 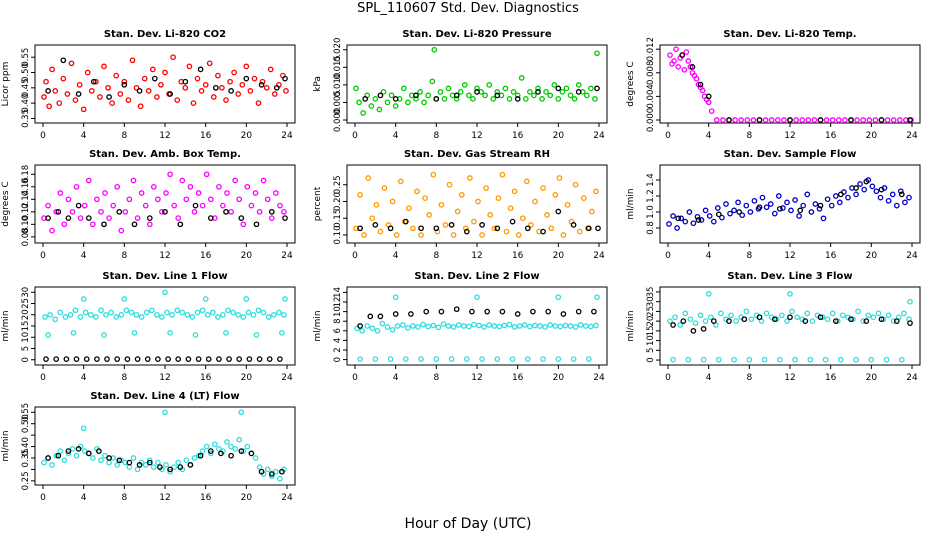 What do you see at coordinates (26, 87) in the screenshot?
I see `y-tick-label: 0.45` at bounding box center [26, 87].